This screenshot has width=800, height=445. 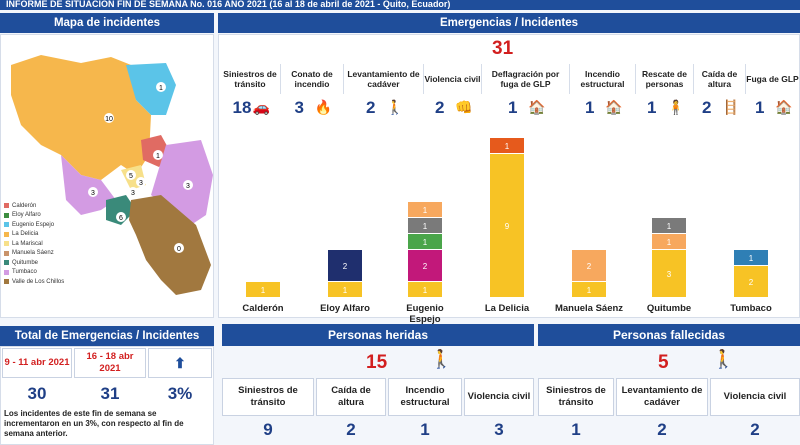 I want to click on count-label: Siniestros de tránsito, so click(x=268, y=397).